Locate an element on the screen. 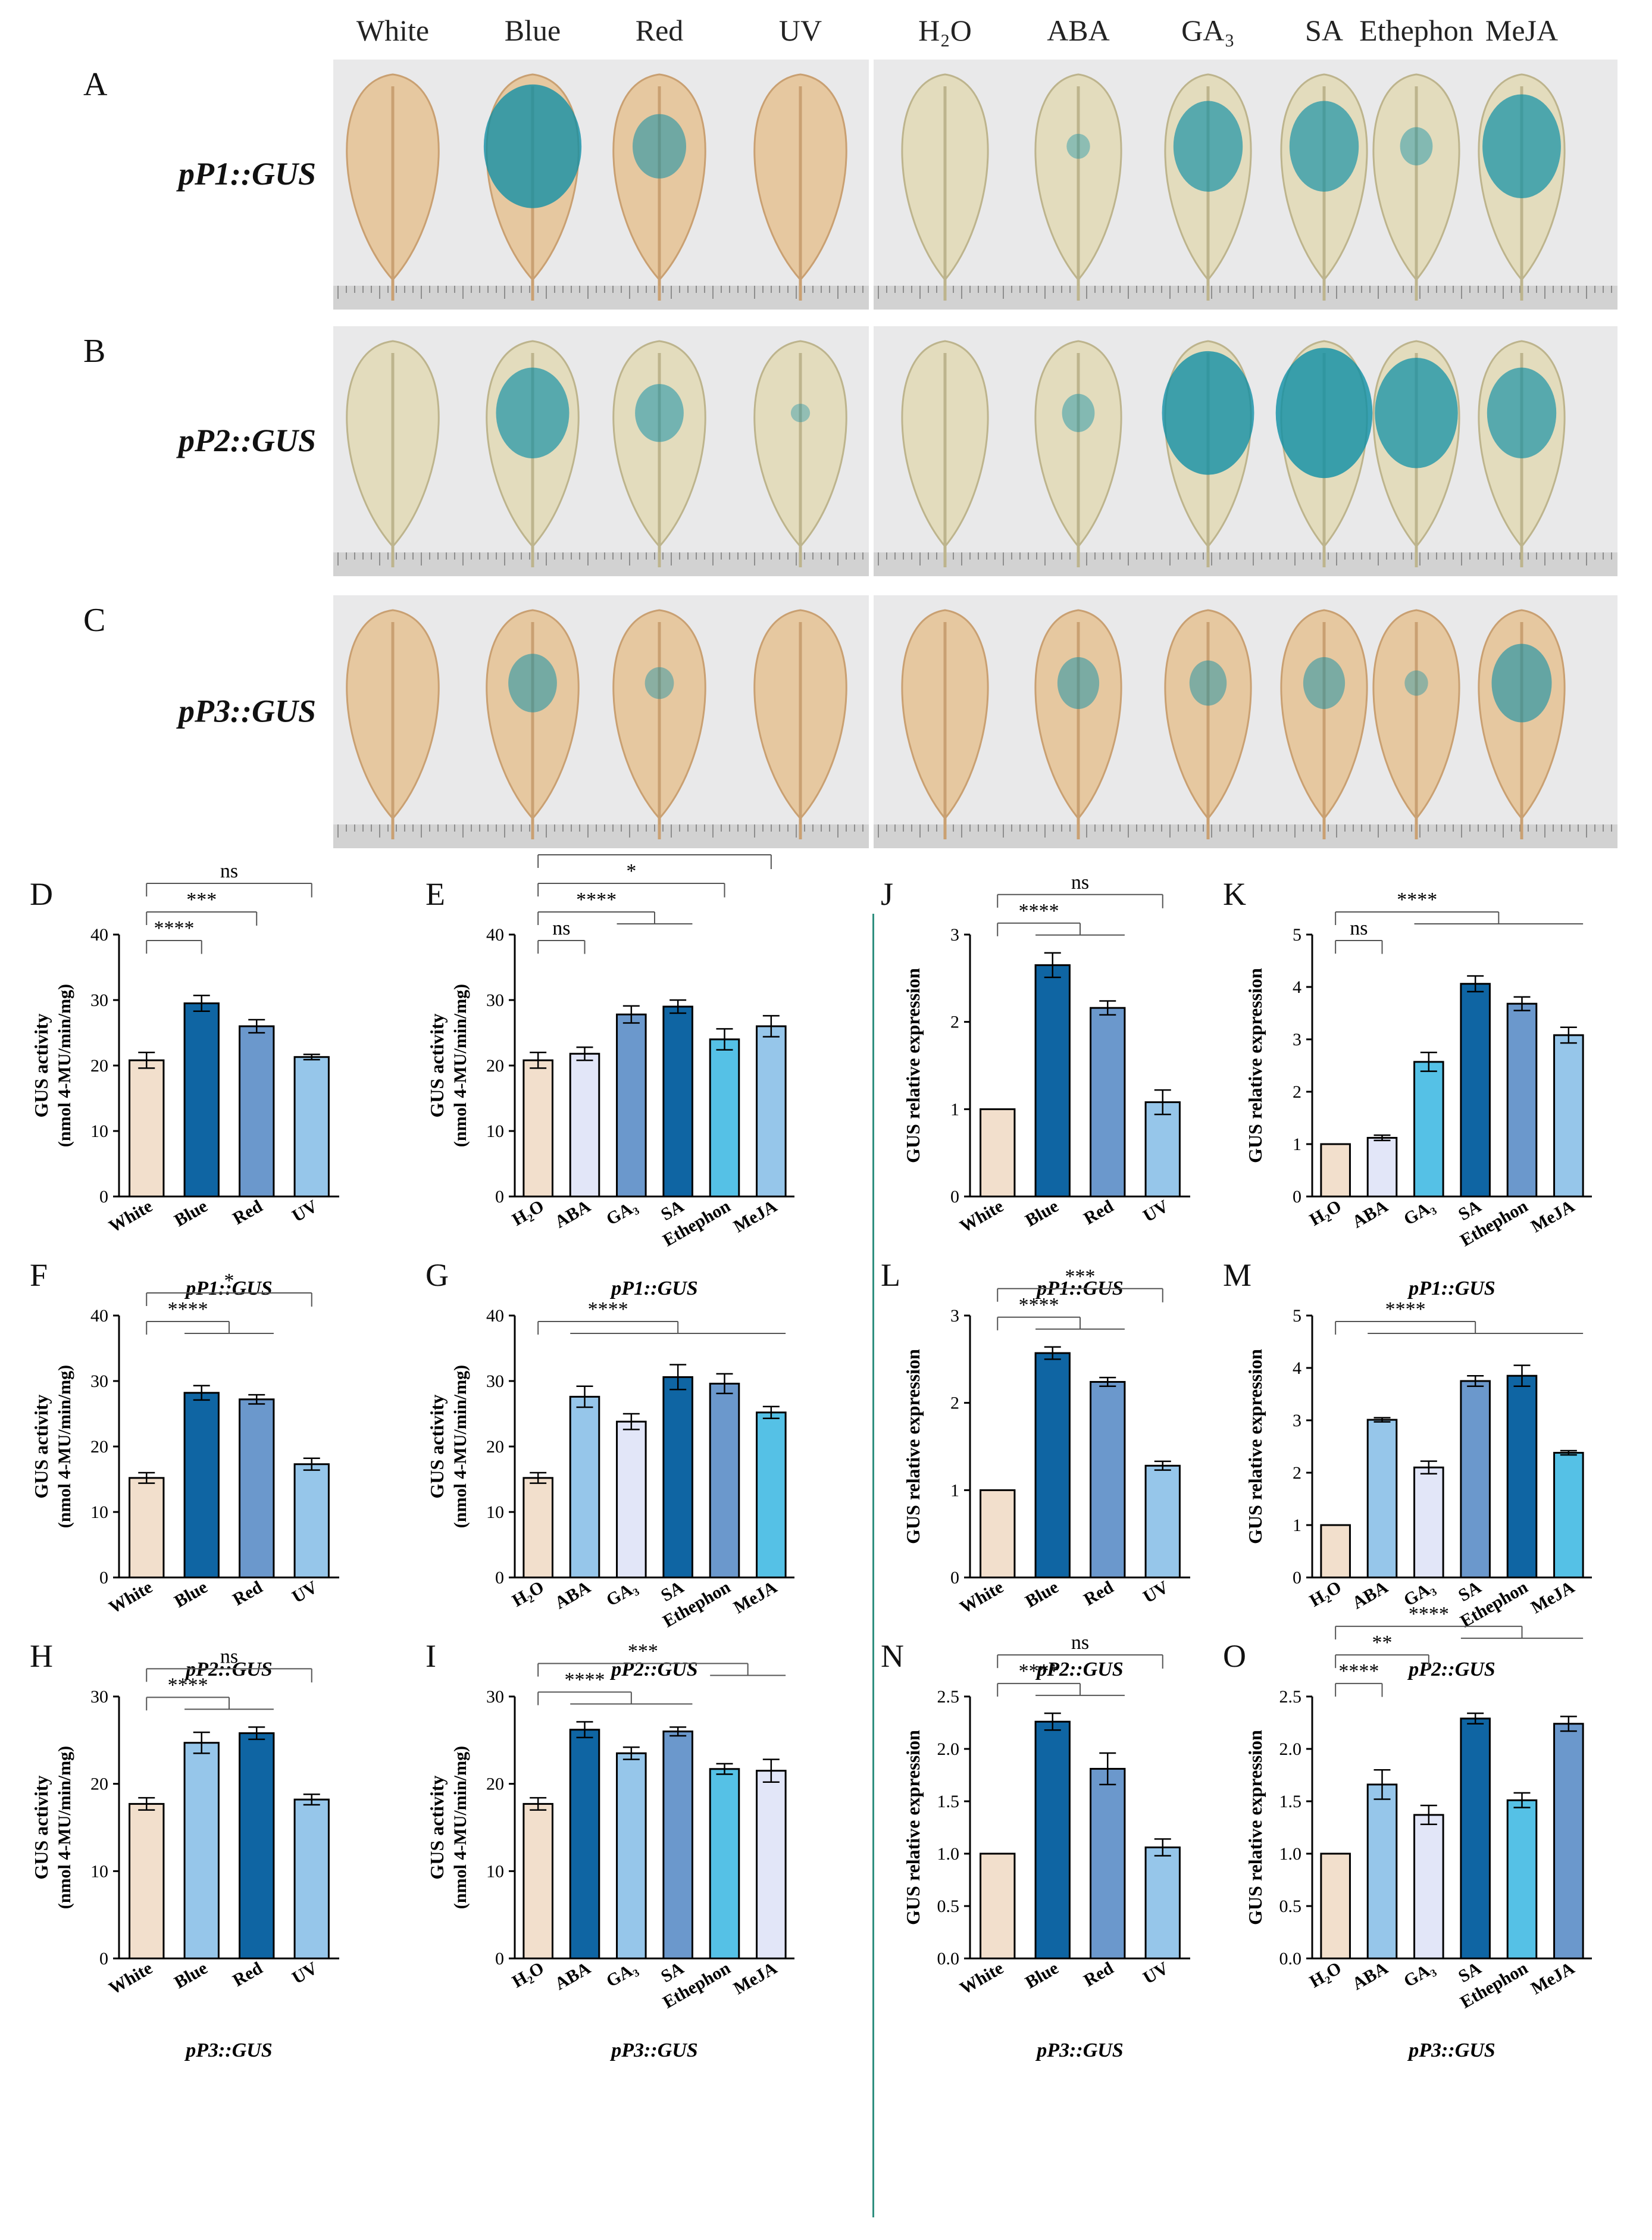  hormone-header-3: SA is located at coordinates (1324, 30).